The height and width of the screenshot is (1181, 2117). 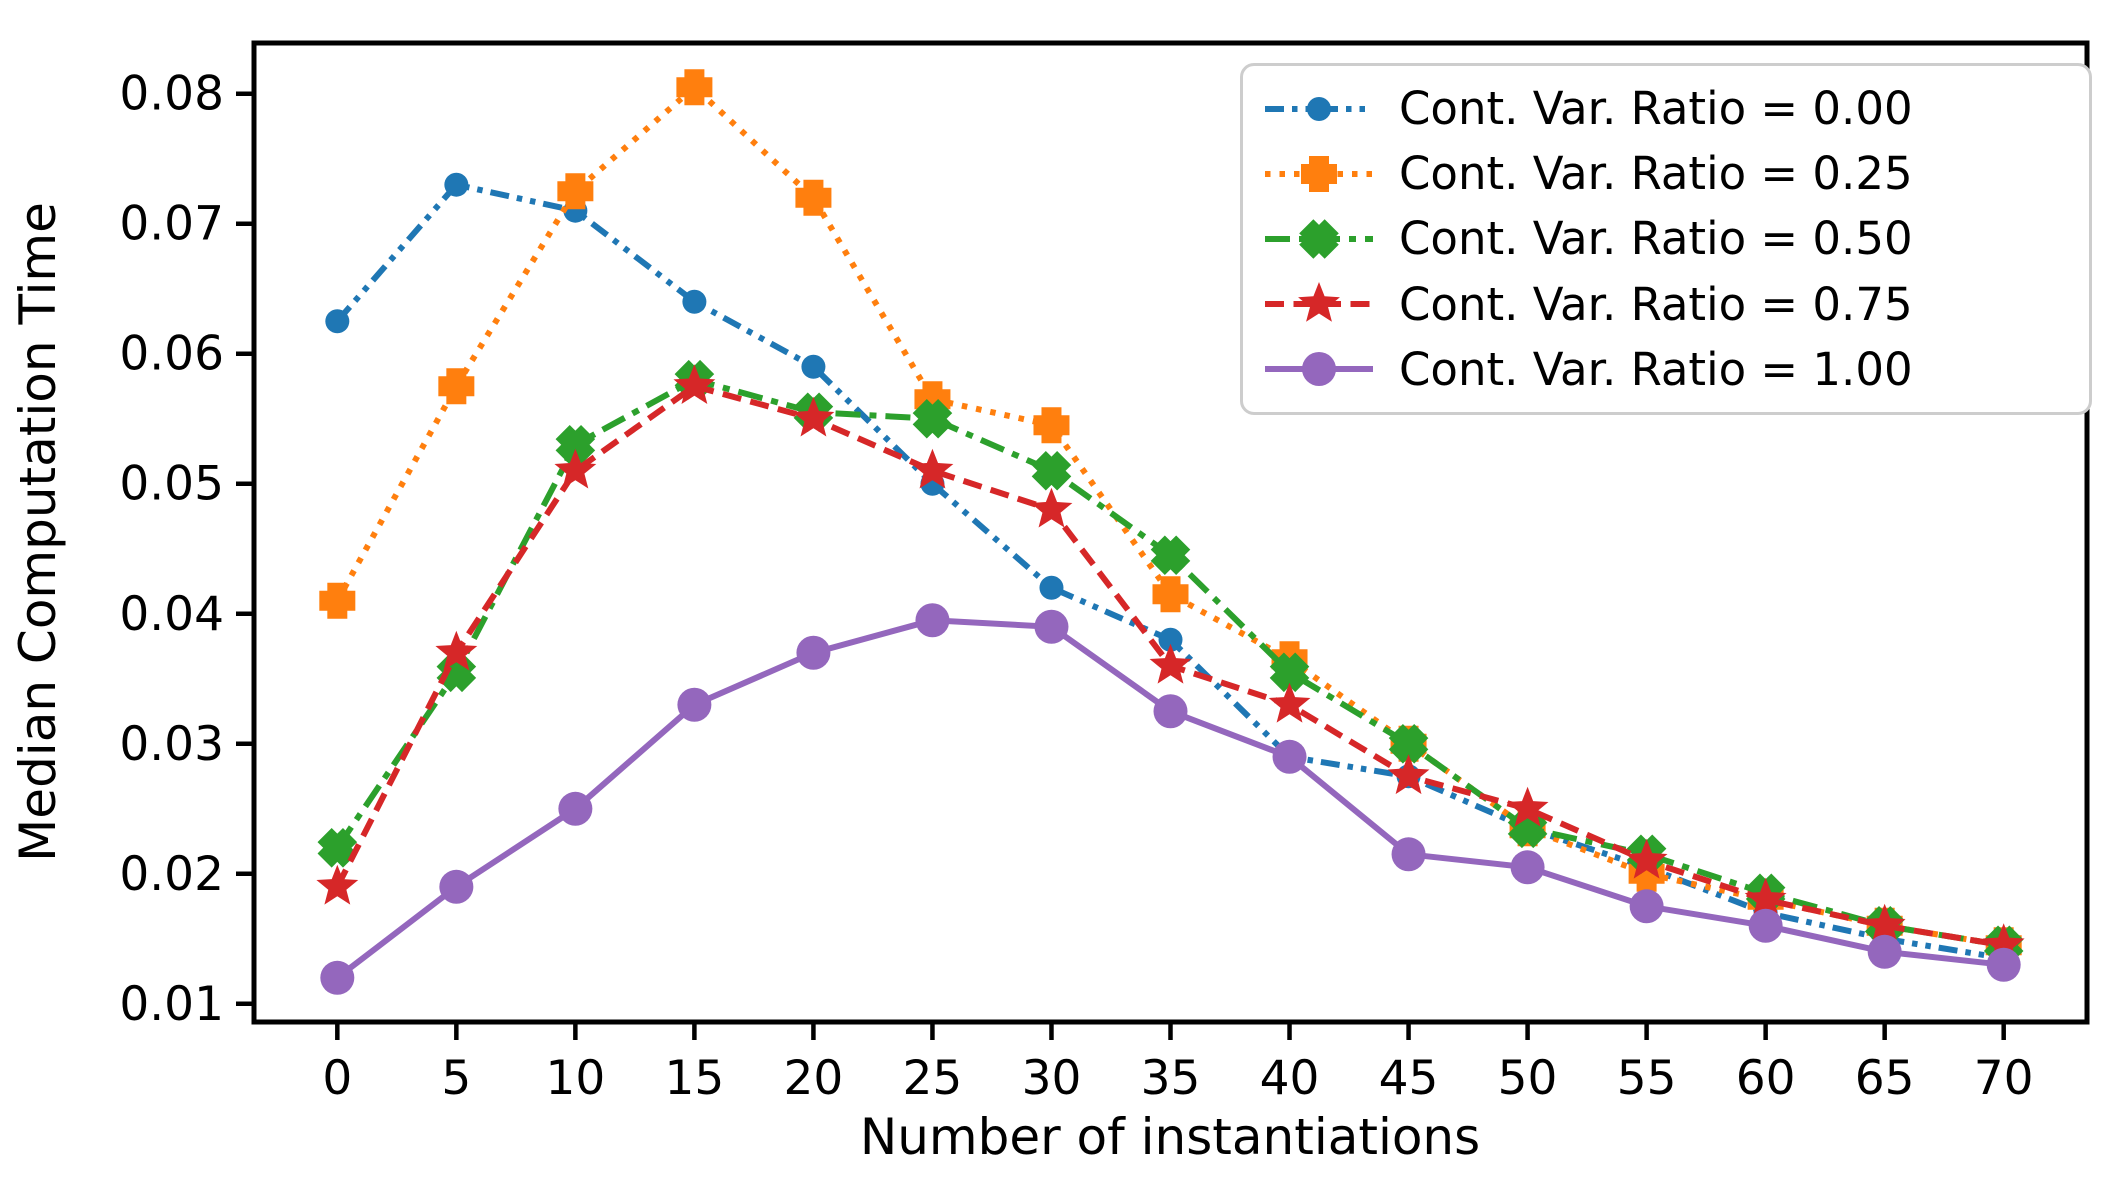 What do you see at coordinates (1656, 109) in the screenshot?
I see `legend-label: Cont. Var. Ratio = 0.00` at bounding box center [1656, 109].